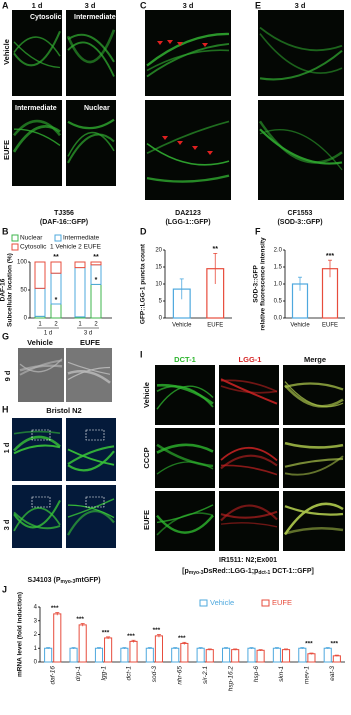 This screenshot has height=715, width=351. Describe the element at coordinates (5, 5) in the screenshot. I see `panel-label: A` at that location.